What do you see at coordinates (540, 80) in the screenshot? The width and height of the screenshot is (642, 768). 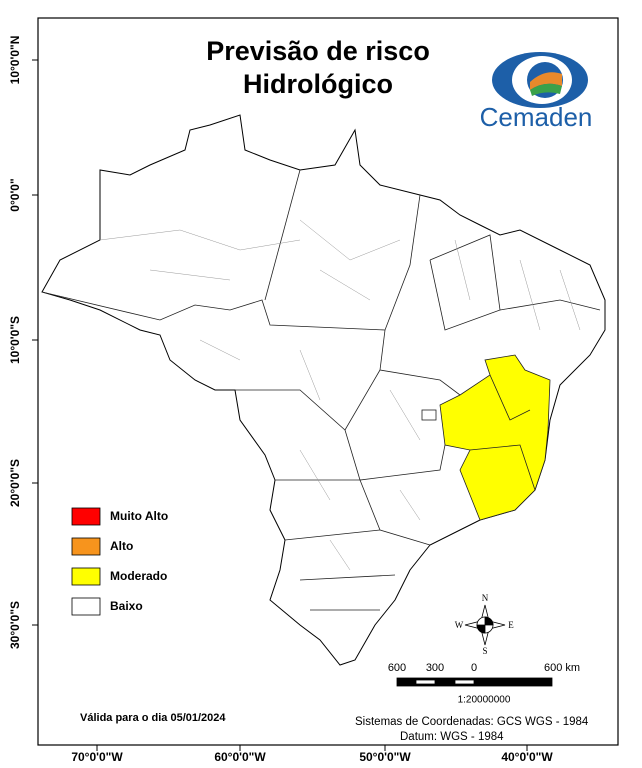 I see `logo-icon` at bounding box center [540, 80].